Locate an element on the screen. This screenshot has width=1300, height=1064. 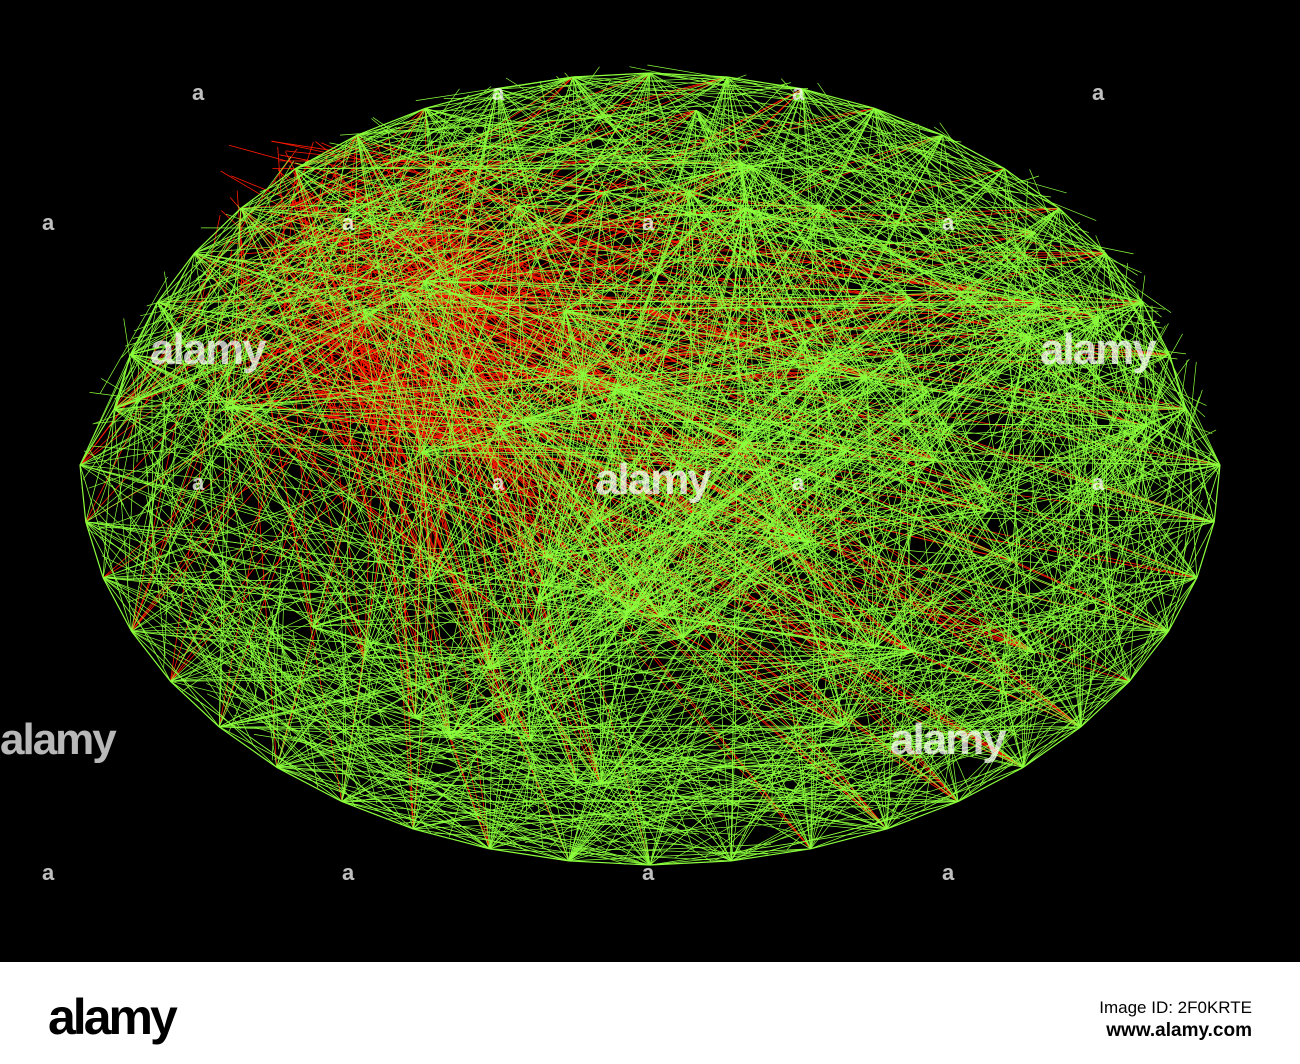
watermark-mark: a is located at coordinates (648, 872).